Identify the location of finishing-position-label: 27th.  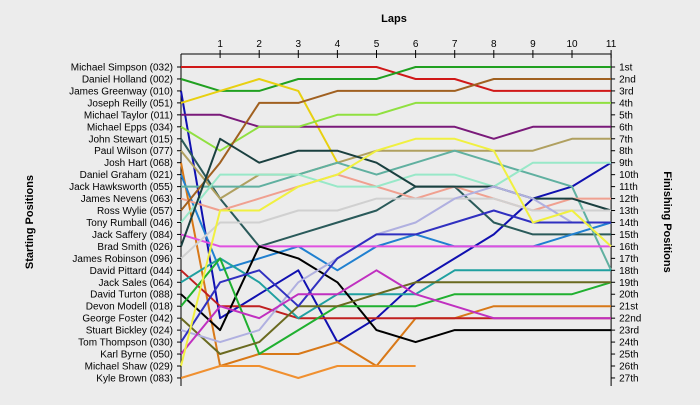
(628, 378).